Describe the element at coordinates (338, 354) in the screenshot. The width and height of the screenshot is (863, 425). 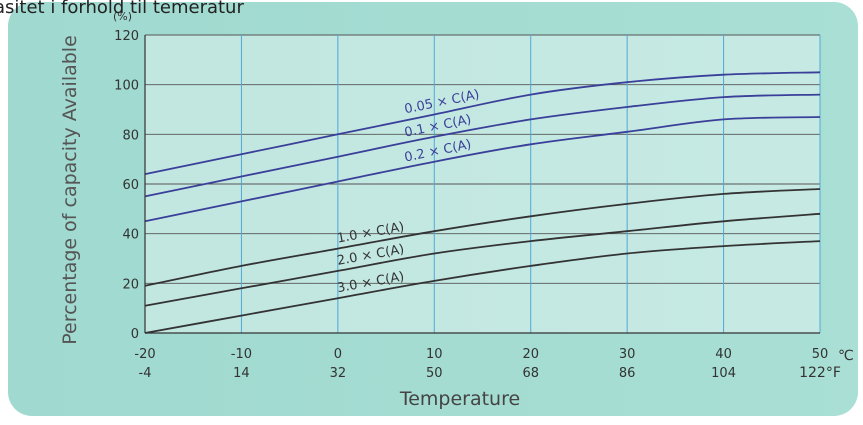
I see `x-tick-label-celsius: 0` at that location.